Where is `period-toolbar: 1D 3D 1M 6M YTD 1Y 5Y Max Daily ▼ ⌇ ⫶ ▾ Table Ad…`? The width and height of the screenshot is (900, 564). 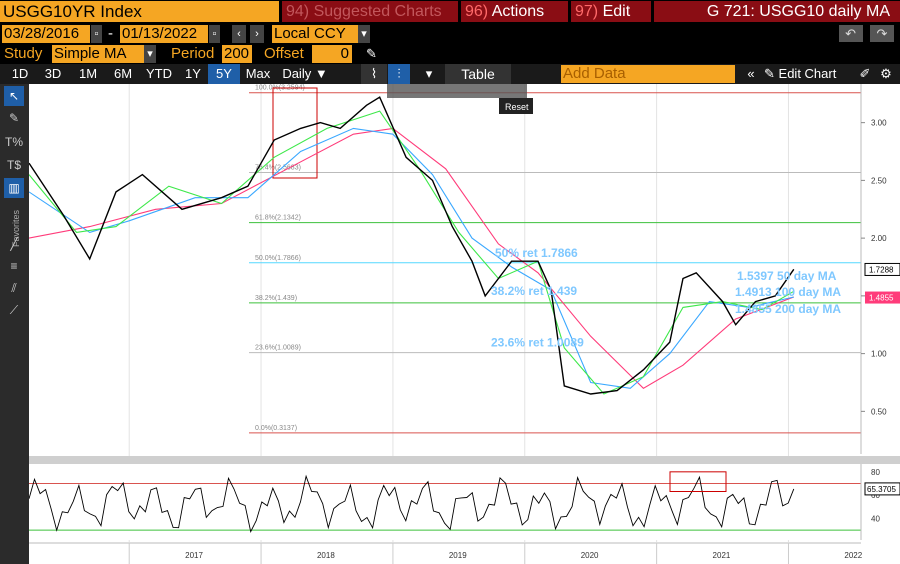
period-toolbar: 1D 3D 1M 6M YTD 1Y 5Y Max Daily ▼ ⌇ ⫶ ▾ Table Ad… is located at coordinates (450, 74).